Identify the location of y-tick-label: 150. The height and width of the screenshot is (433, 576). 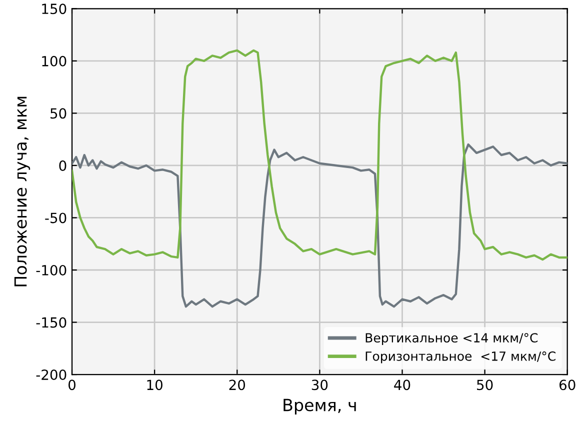
(54, 9).